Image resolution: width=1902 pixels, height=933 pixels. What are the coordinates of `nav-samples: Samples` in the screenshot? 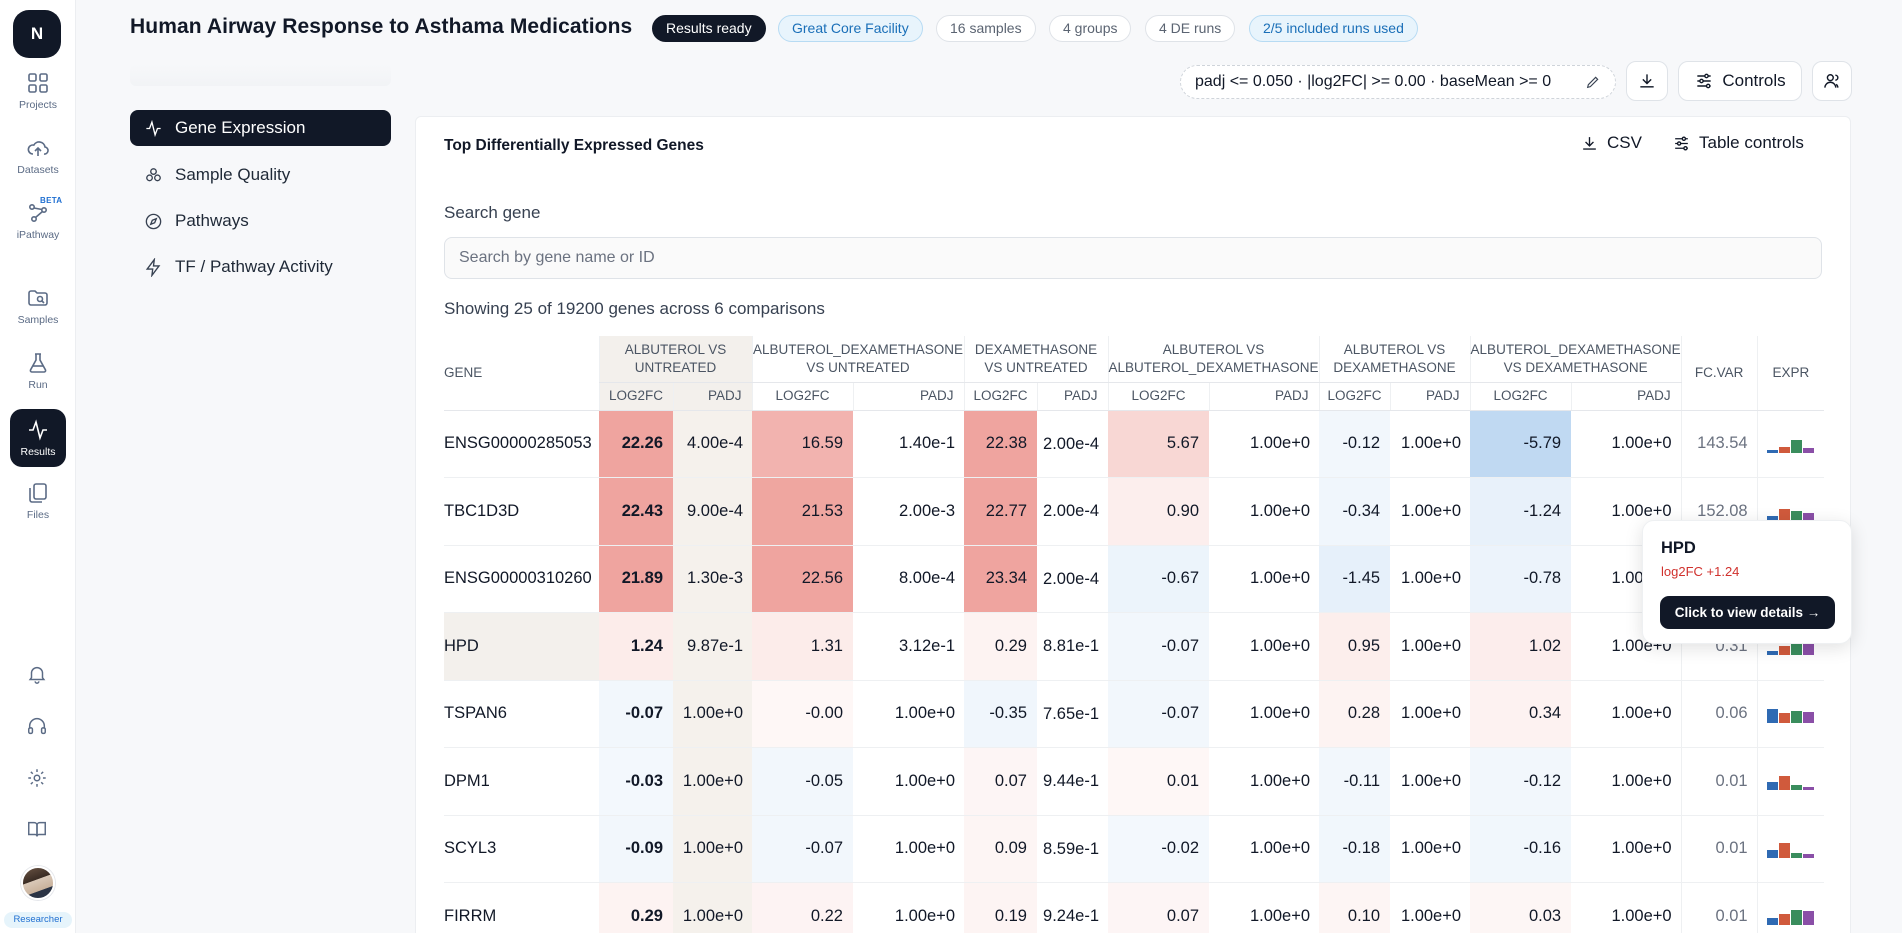 It's located at (38, 306).